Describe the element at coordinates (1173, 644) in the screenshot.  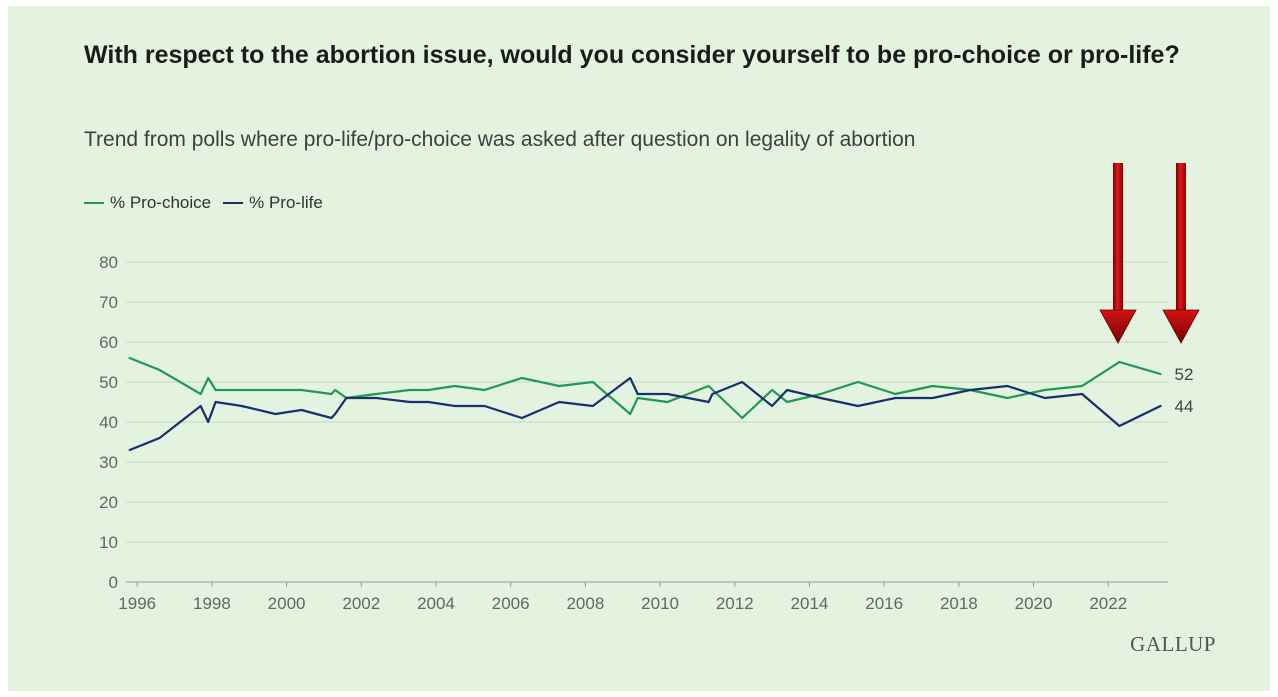
I see `gallup-logo: GALLUP` at that location.